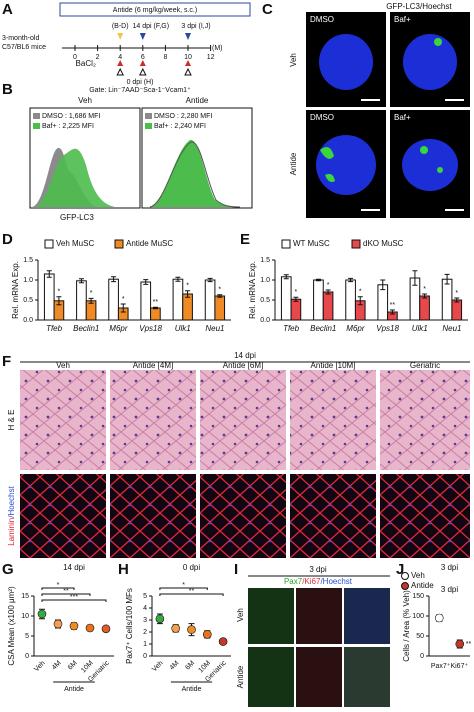  Describe the element at coordinates (8, 569) in the screenshot. I see `panel-letter: G` at that location.